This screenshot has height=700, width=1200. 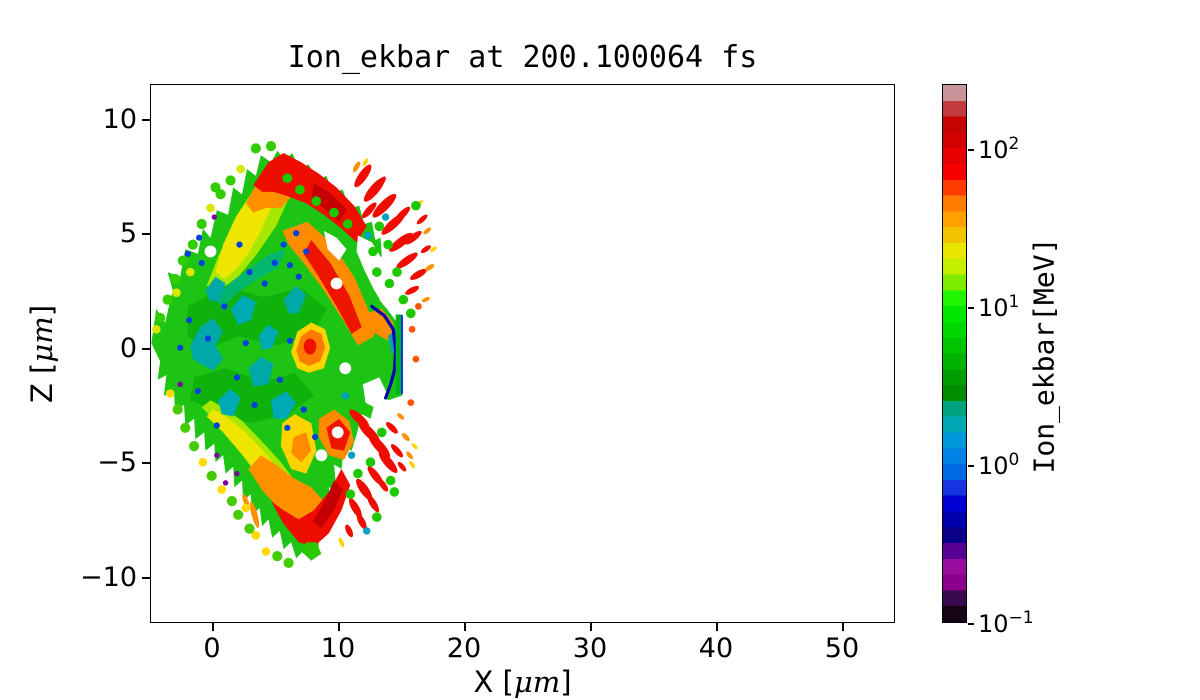 I want to click on region-orange-patch-lower-mid, so click(x=301, y=447).